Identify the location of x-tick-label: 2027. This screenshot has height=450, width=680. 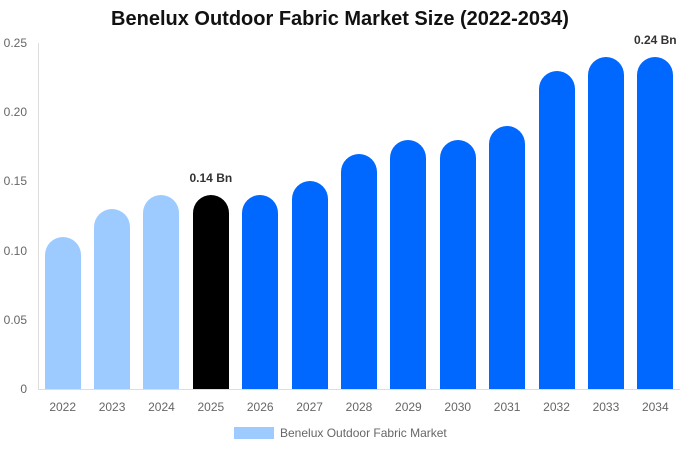
(309, 407).